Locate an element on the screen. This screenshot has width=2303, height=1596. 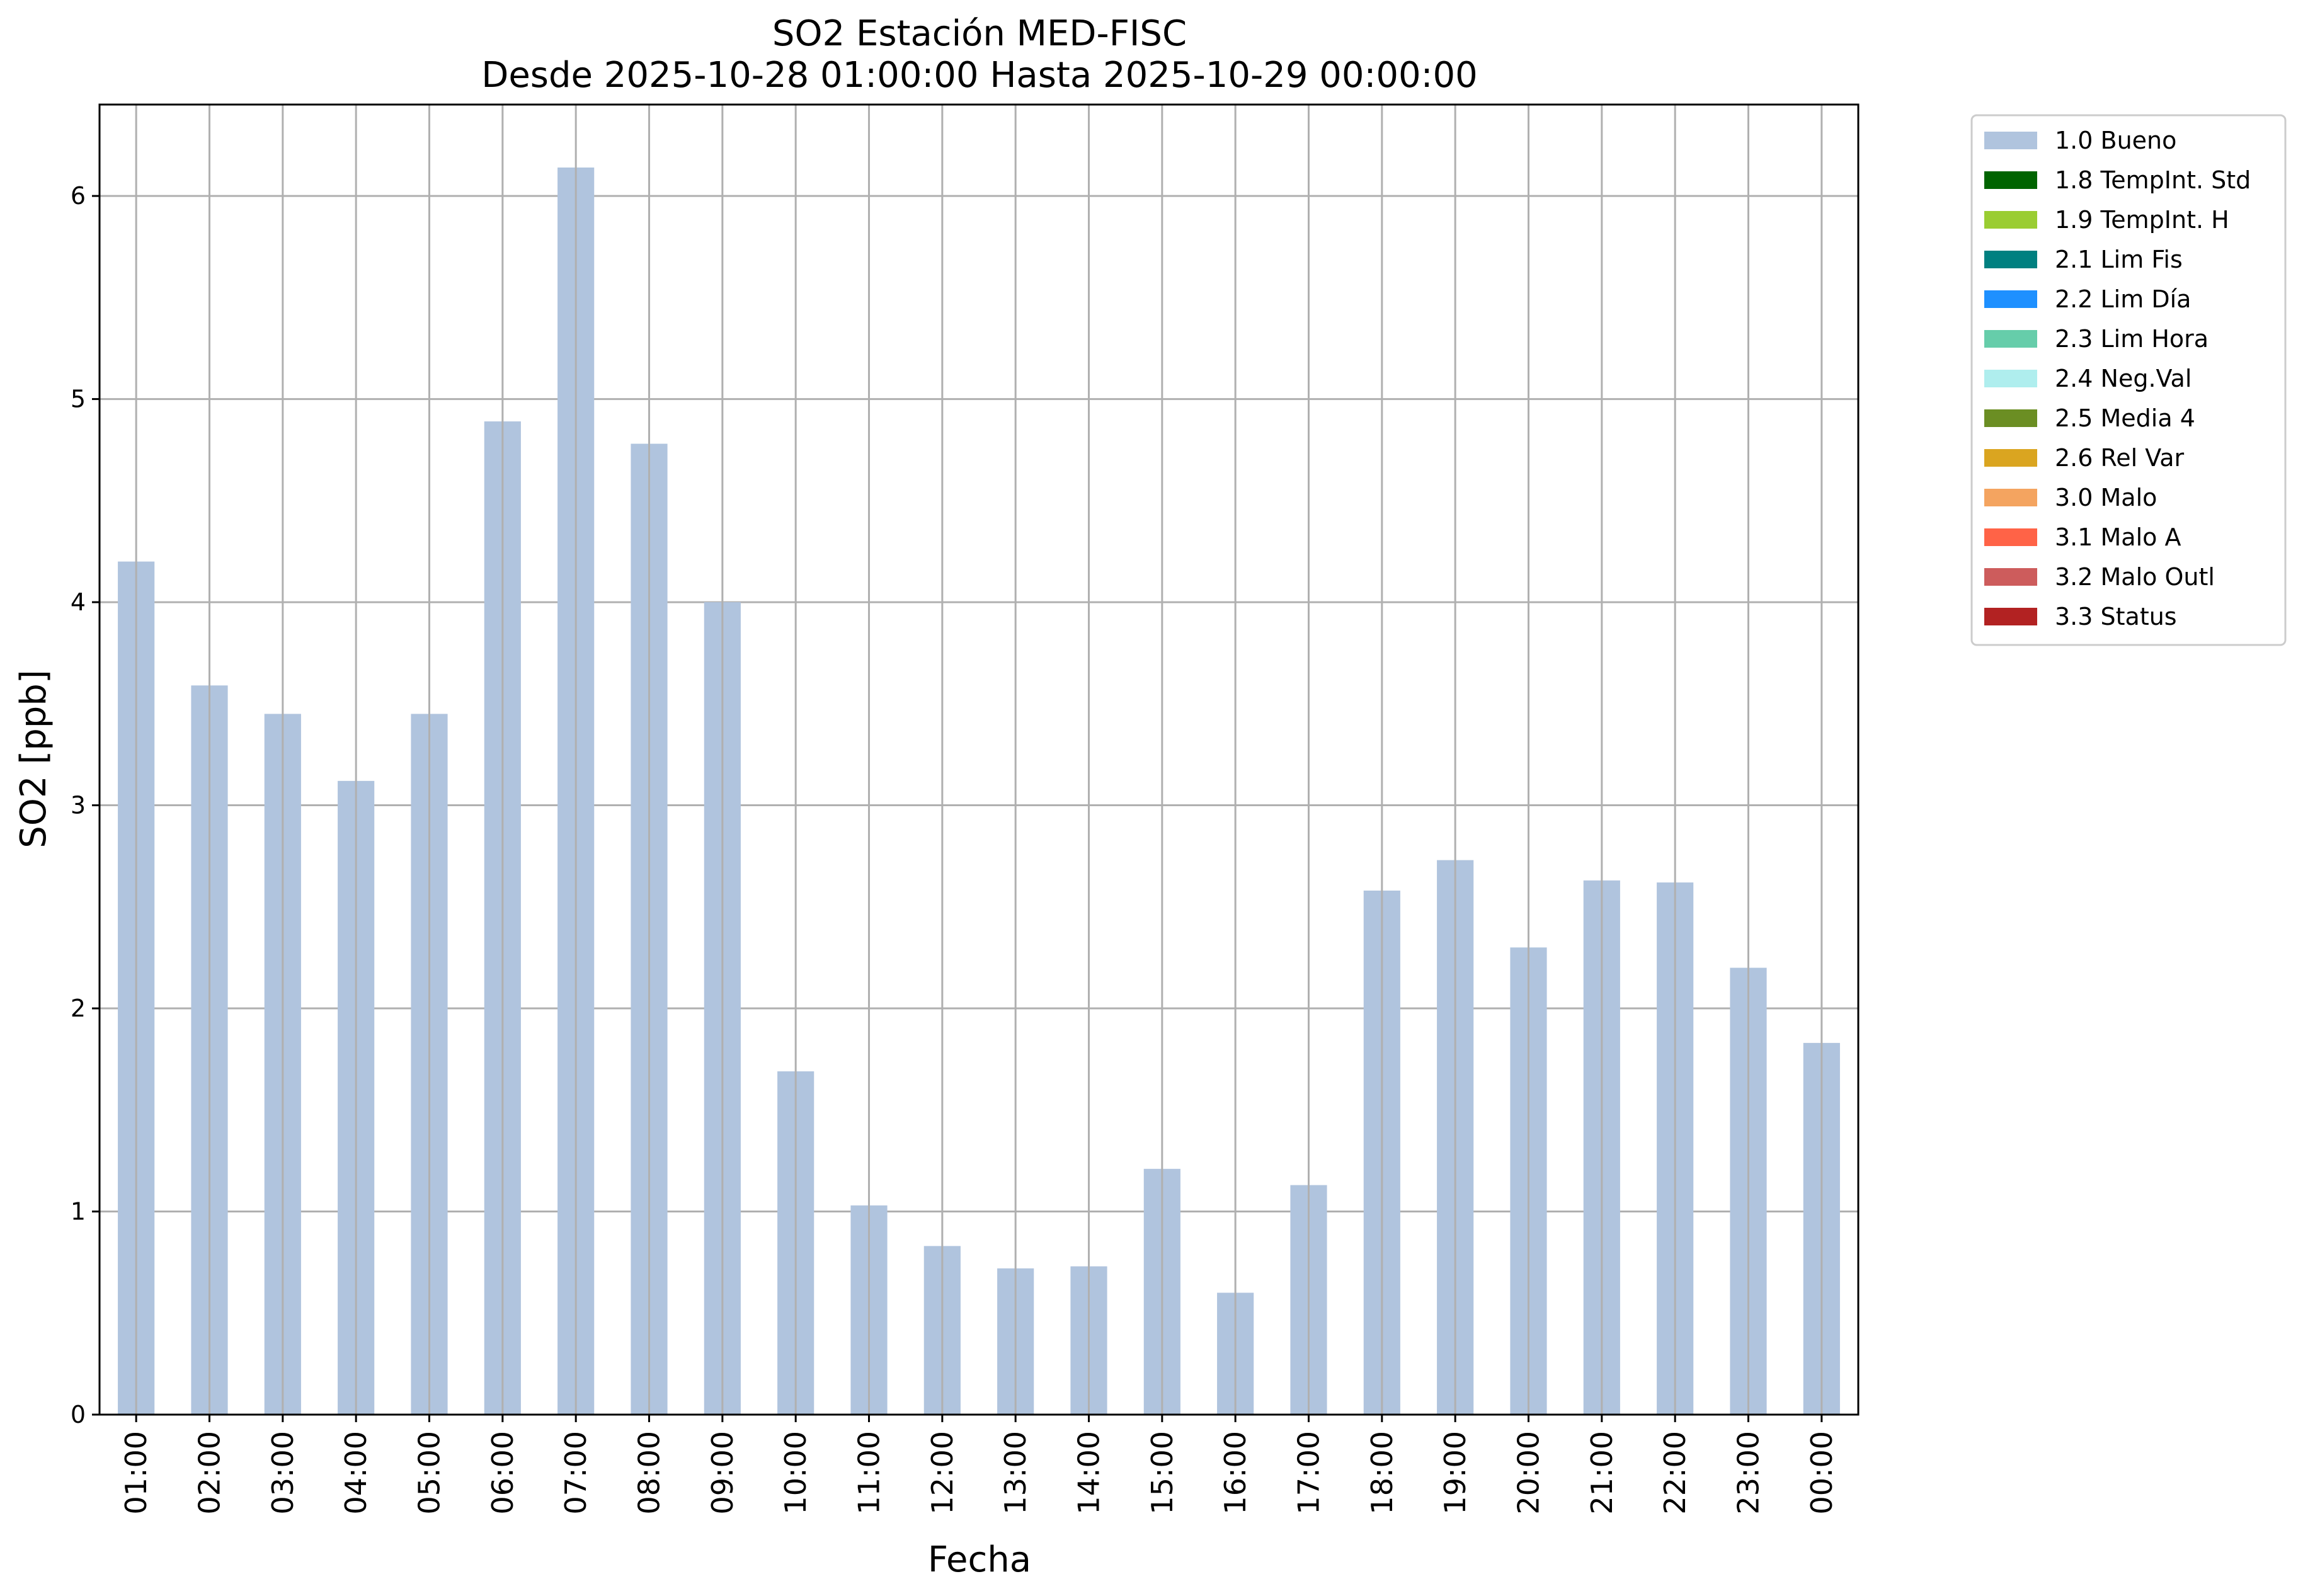
x-tick-label: 23:00 is located at coordinates (1749, 1473).